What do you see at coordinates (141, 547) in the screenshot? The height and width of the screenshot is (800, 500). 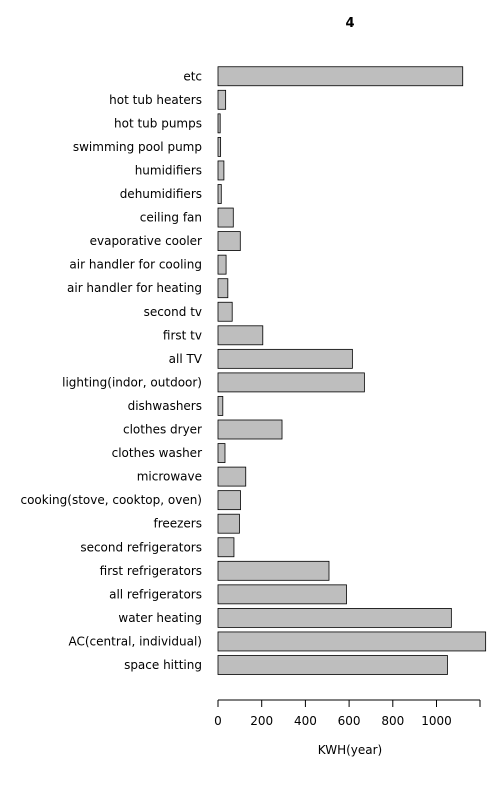 I see `category-label: second refrigerators` at bounding box center [141, 547].